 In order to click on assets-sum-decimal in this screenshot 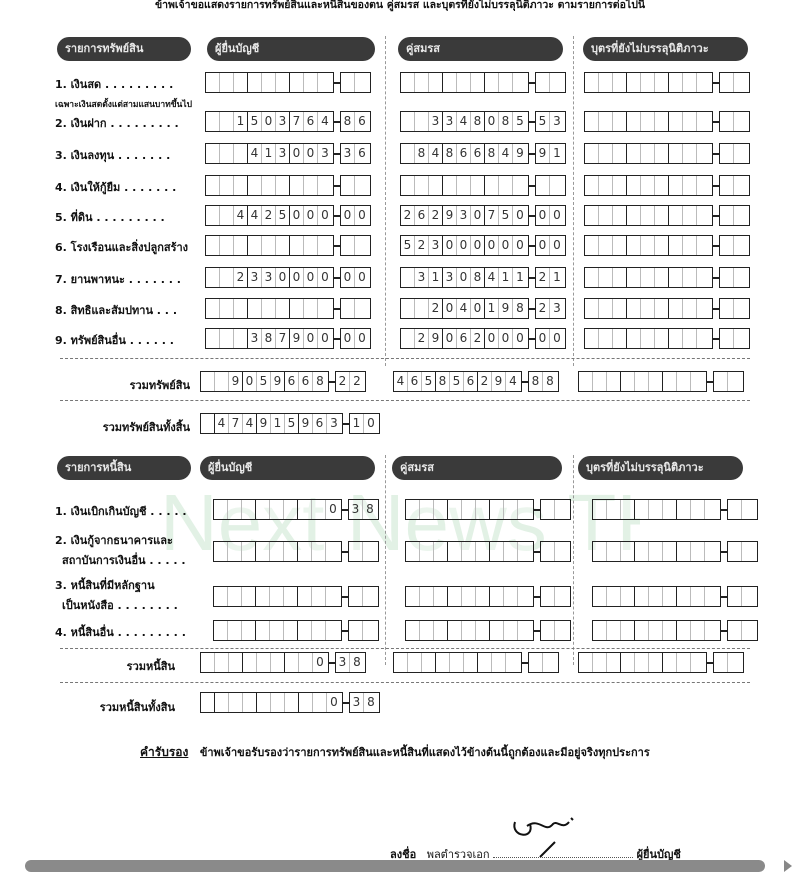, I will do `click(728, 381)`.